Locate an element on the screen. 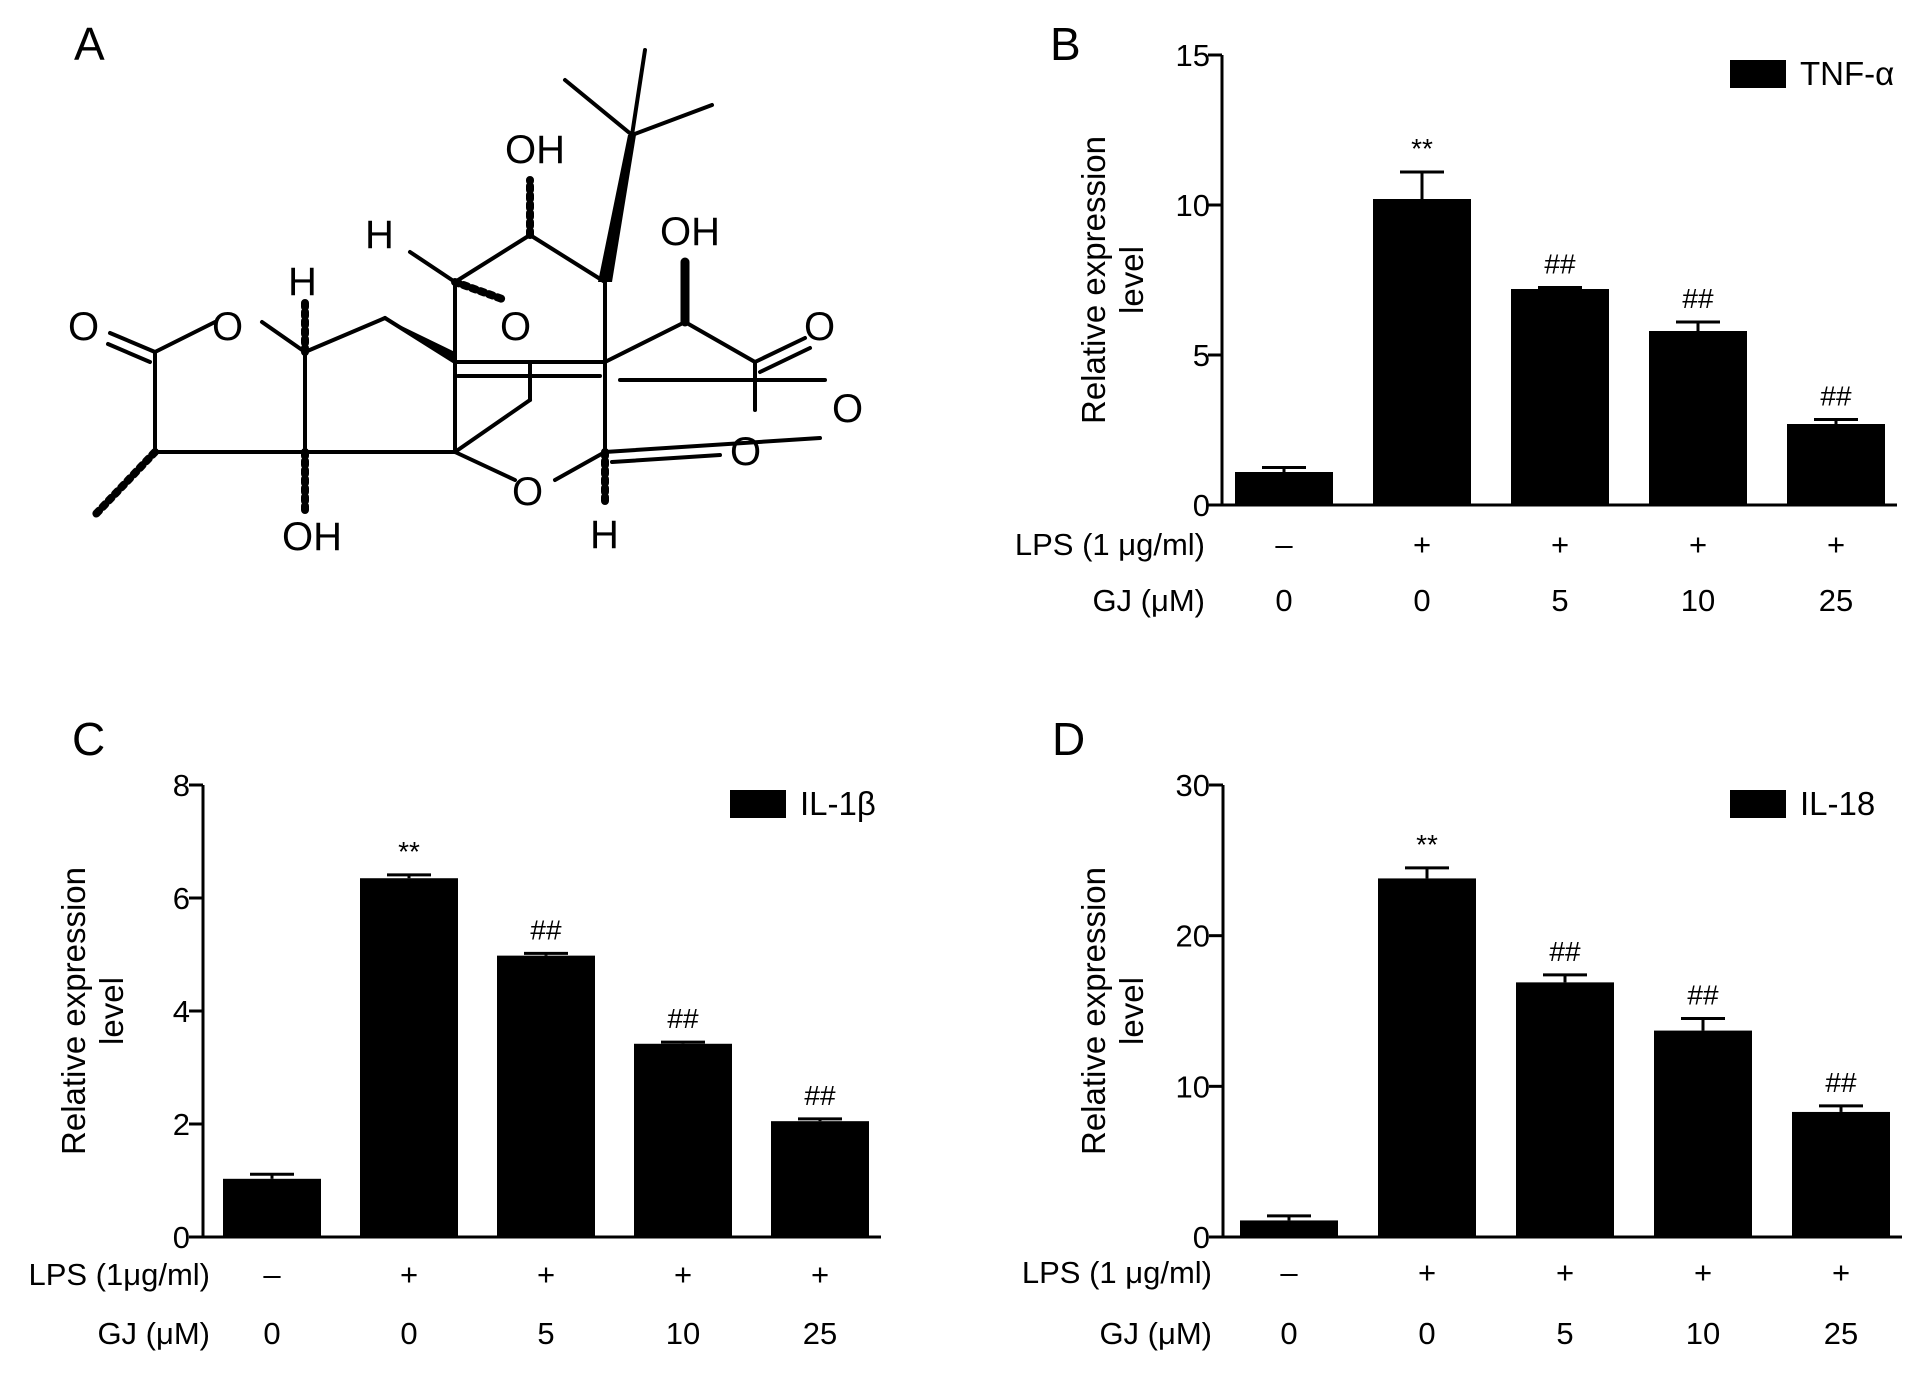 The image size is (1913, 1377). panel-letter-a: A is located at coordinates (89, 44).